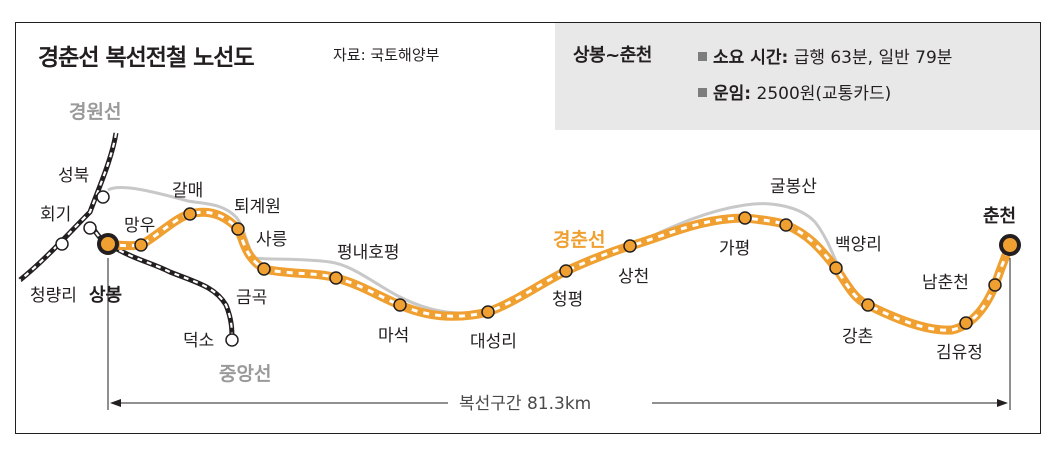  Describe the element at coordinates (400, 305) in the screenshot. I see `station-marker-maseok` at that location.